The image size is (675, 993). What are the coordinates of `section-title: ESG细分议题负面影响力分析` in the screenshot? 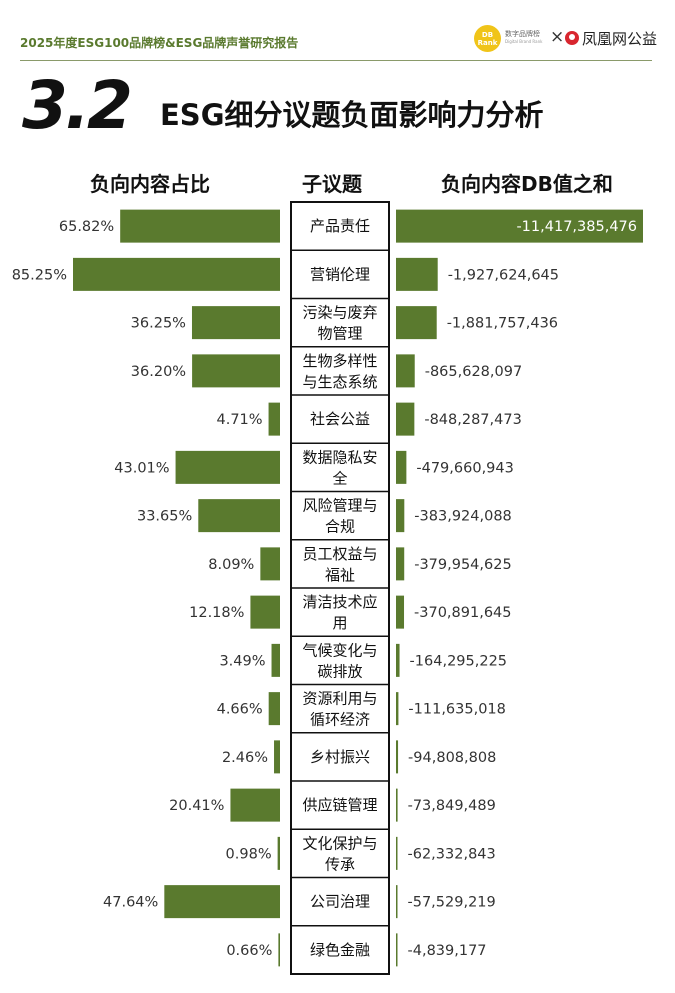 It's located at (352, 115).